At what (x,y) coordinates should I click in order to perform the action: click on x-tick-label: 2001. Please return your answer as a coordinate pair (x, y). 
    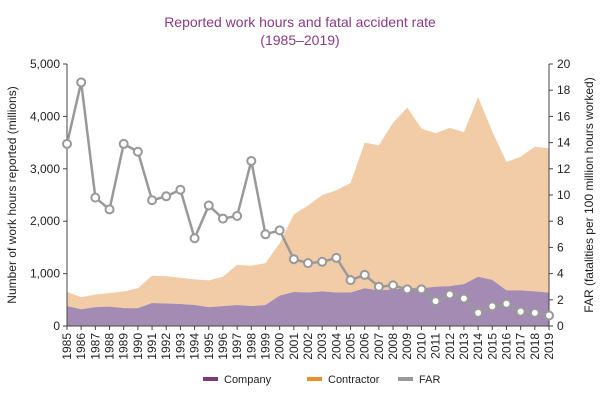
    Looking at the image, I should click on (294, 346).